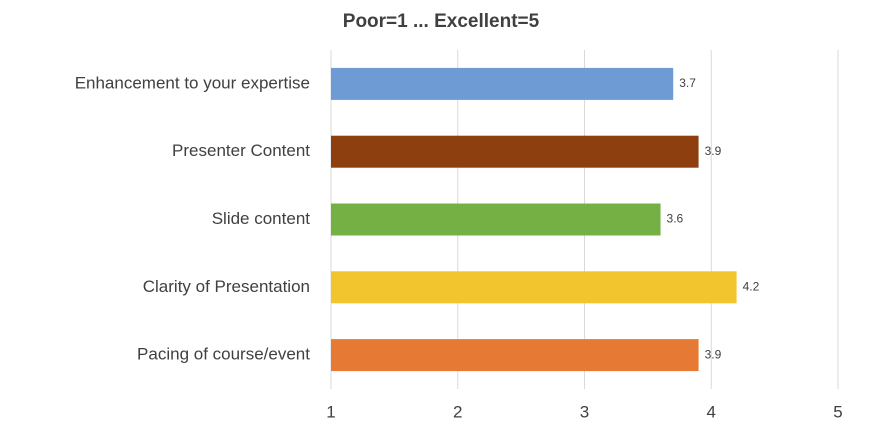 The width and height of the screenshot is (882, 436). What do you see at coordinates (241, 150) in the screenshot?
I see `y-tick-label: Presenter Content` at bounding box center [241, 150].